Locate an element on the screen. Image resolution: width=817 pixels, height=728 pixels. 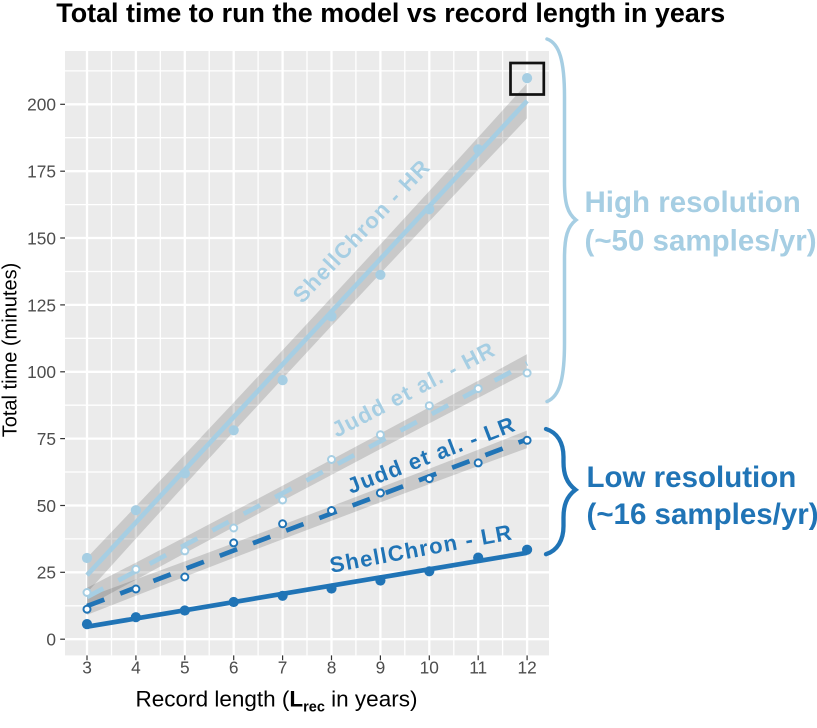
svg-text: 11 is located at coordinates (478, 668).